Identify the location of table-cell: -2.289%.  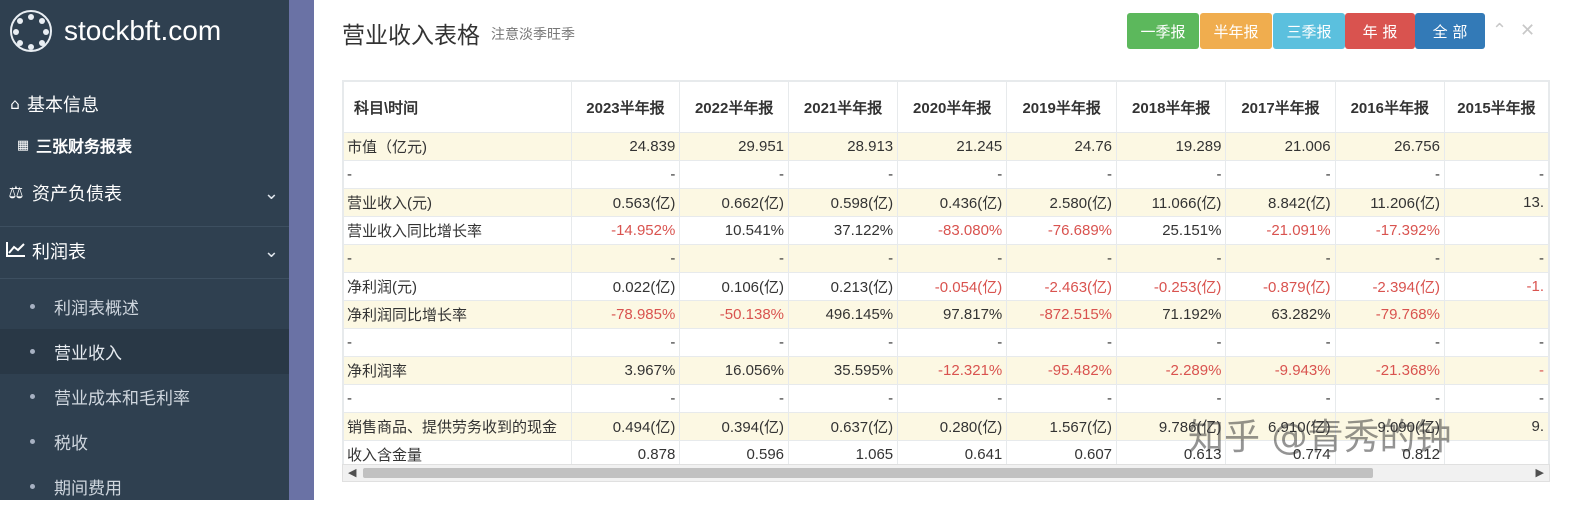
(1171, 370).